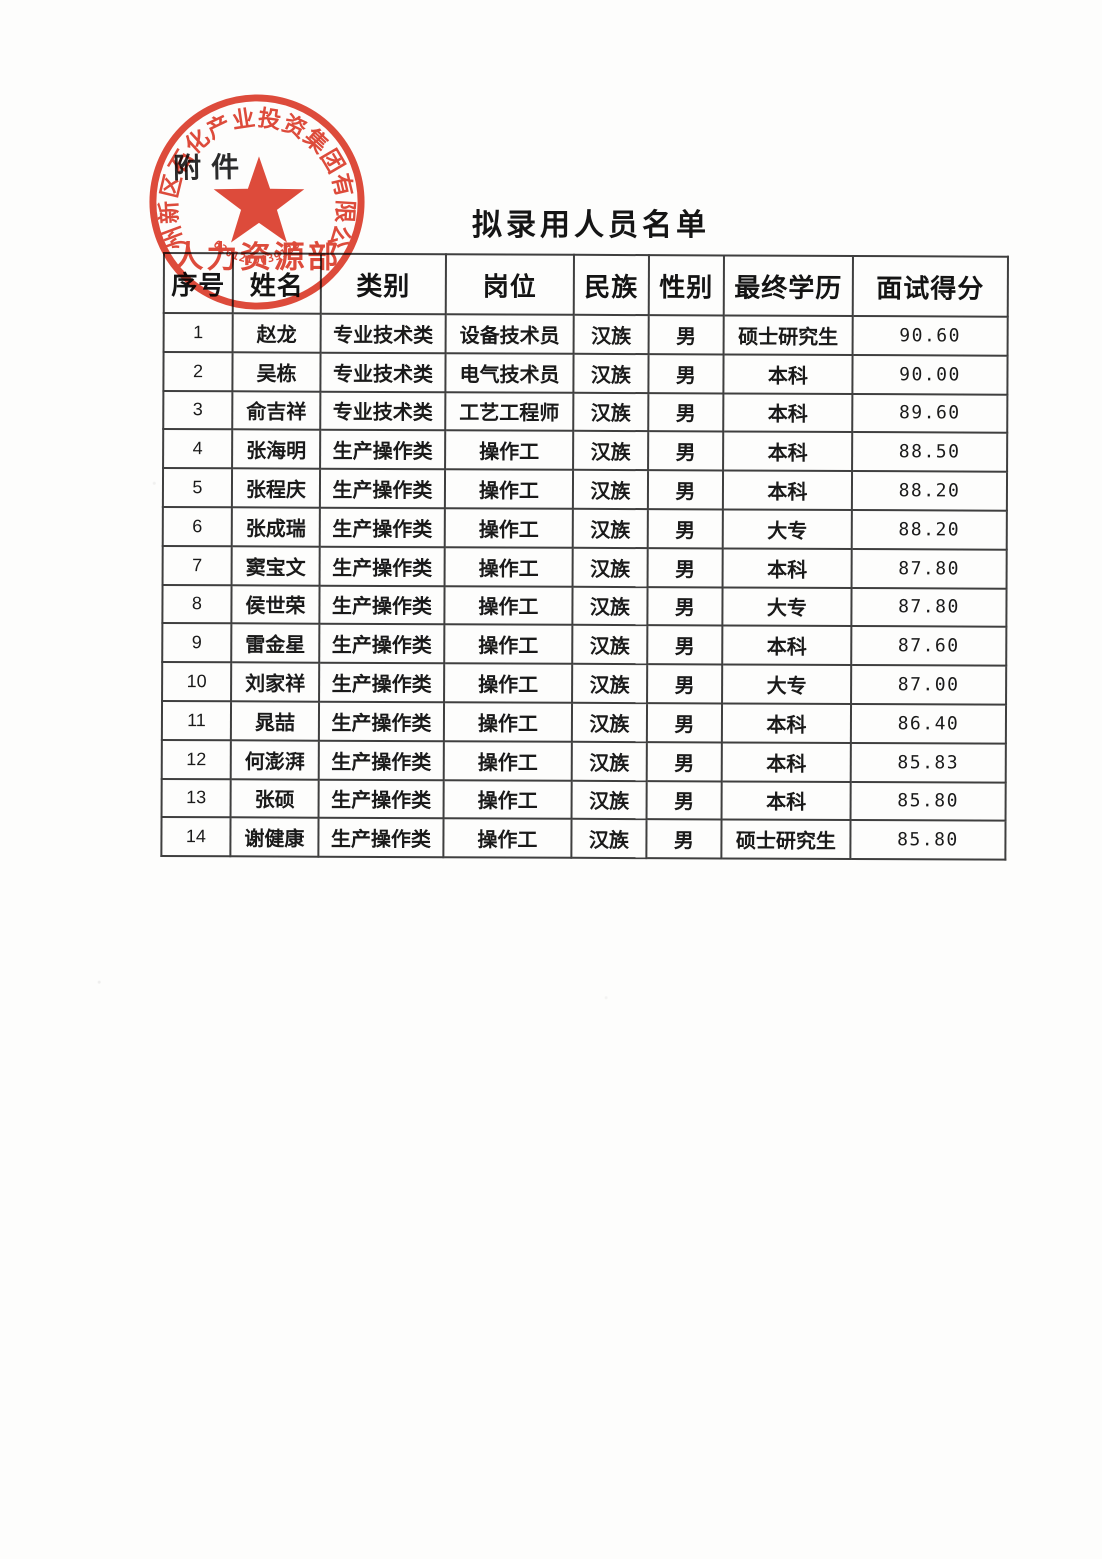 The image size is (1102, 1559). Describe the element at coordinates (198, 449) in the screenshot. I see `table-cell: 4` at that location.